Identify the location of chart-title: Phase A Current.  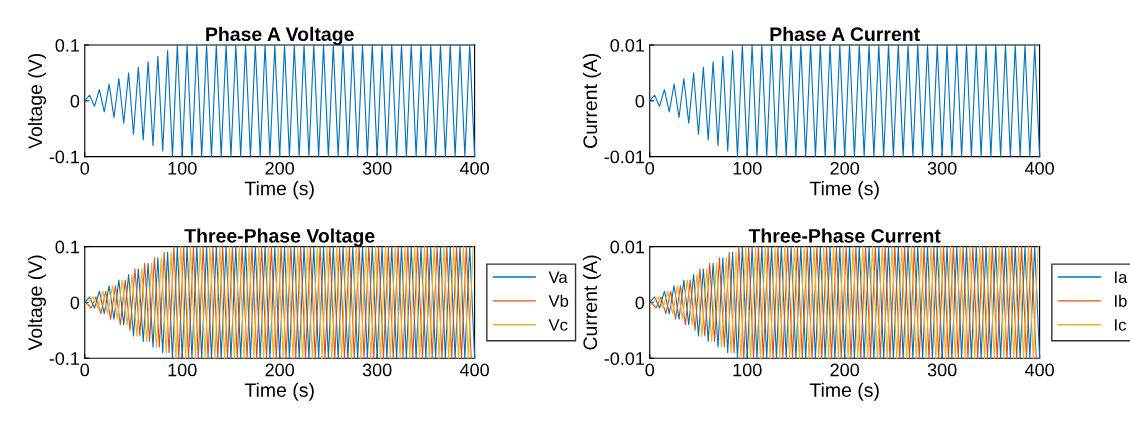
(845, 34).